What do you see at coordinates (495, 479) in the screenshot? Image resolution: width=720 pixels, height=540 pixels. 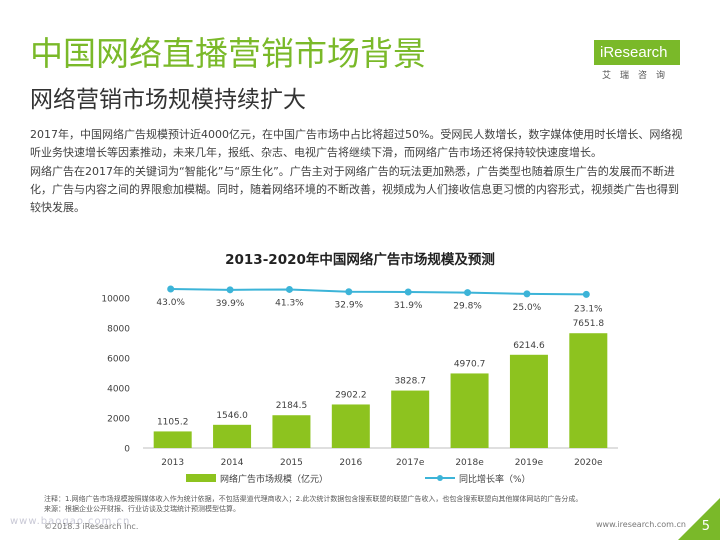 I see `legend-line-label: 同比增长率（%）` at bounding box center [495, 479].